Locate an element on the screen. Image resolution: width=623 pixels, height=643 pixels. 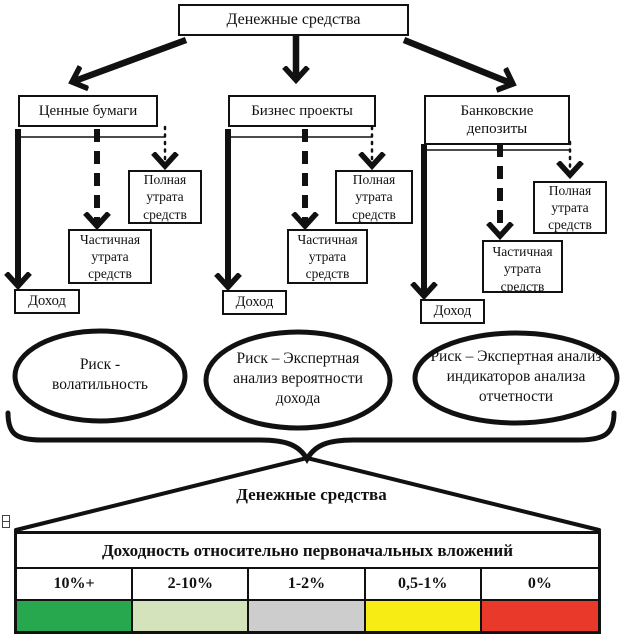
risk-ellipse-volatility is located at coordinates (100, 376).